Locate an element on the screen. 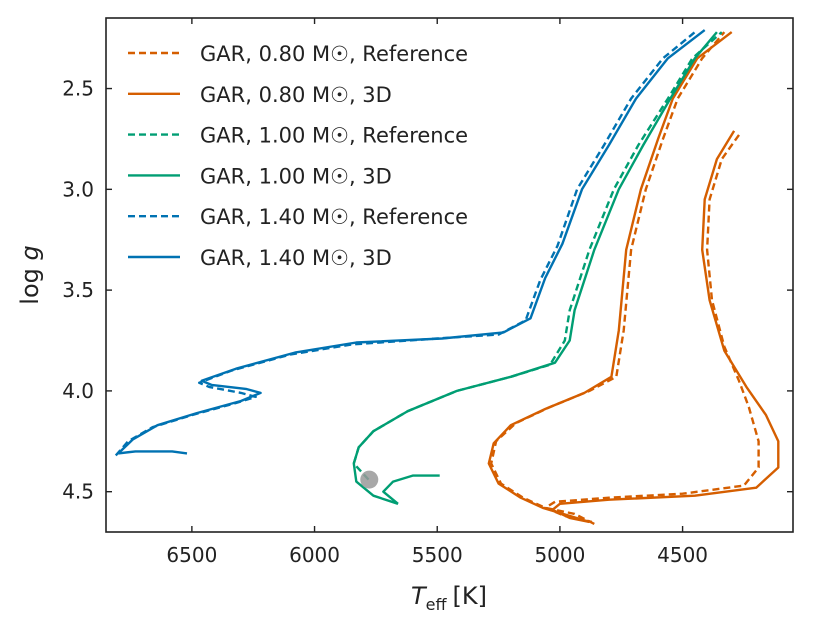 The image size is (814, 623). x-tick-label: 5000 is located at coordinates (559, 555).